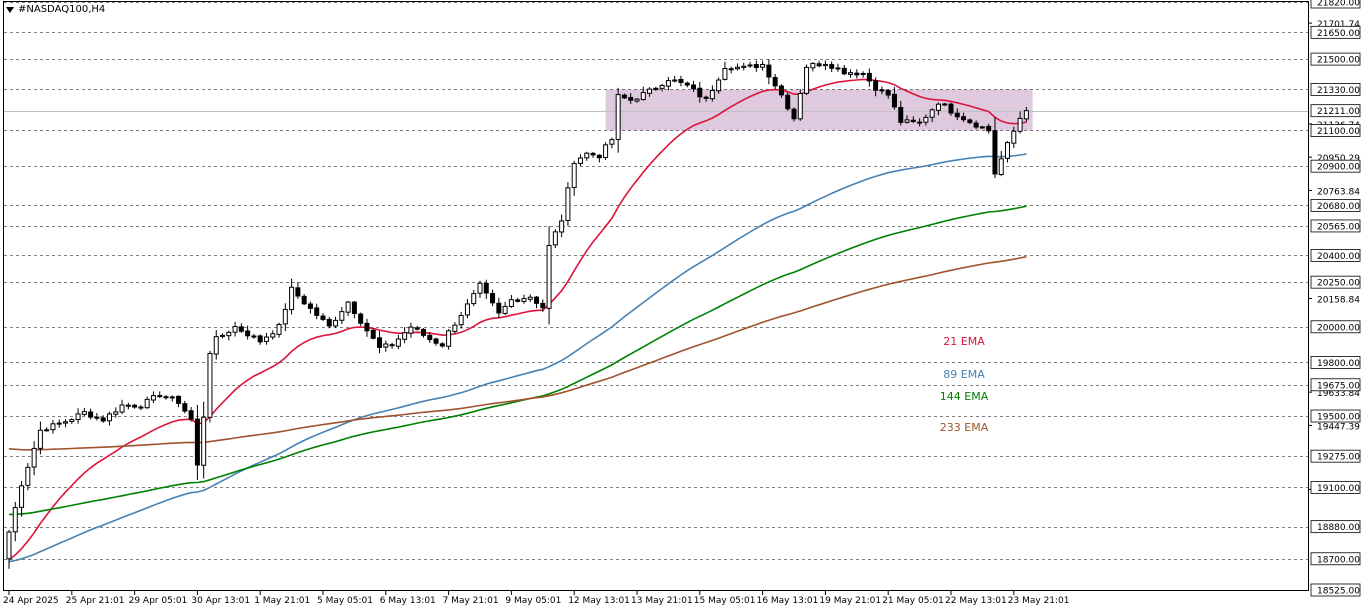 This screenshot has width=1362, height=611. I want to click on range-zone, so click(819, 110).